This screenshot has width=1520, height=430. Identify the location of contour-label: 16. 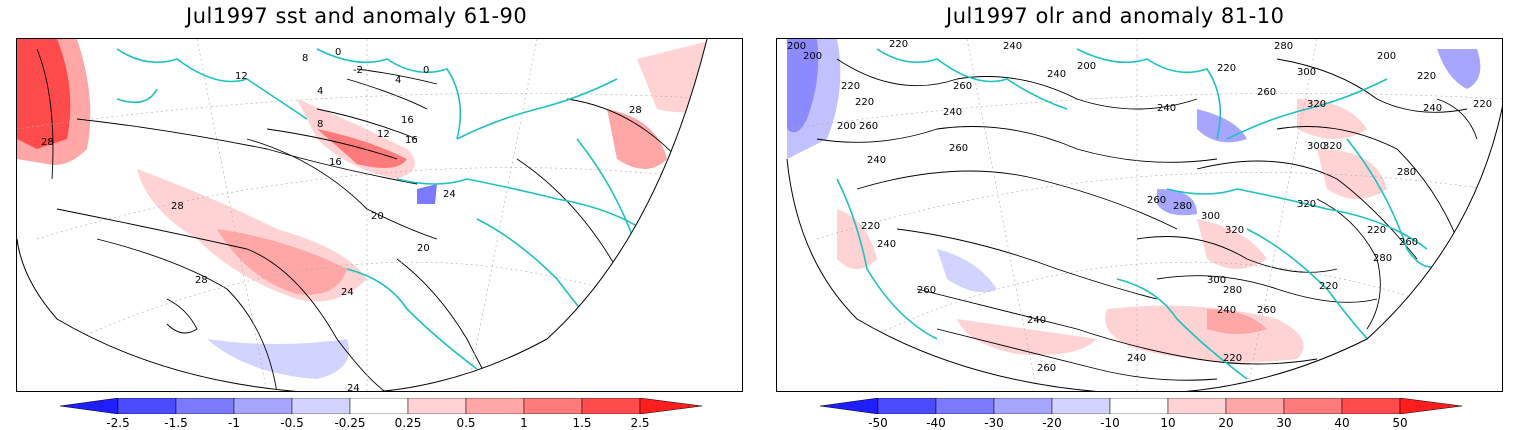
(335, 162).